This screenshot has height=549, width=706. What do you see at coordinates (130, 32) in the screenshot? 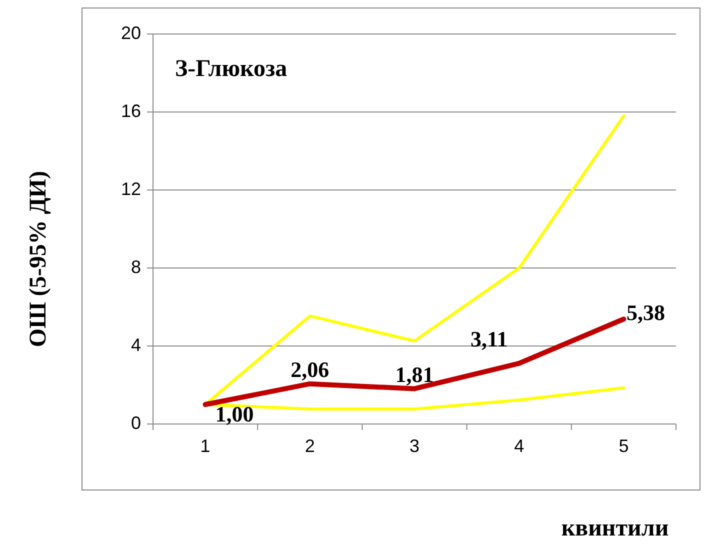
I see `y-tick-label: 20` at bounding box center [130, 32].